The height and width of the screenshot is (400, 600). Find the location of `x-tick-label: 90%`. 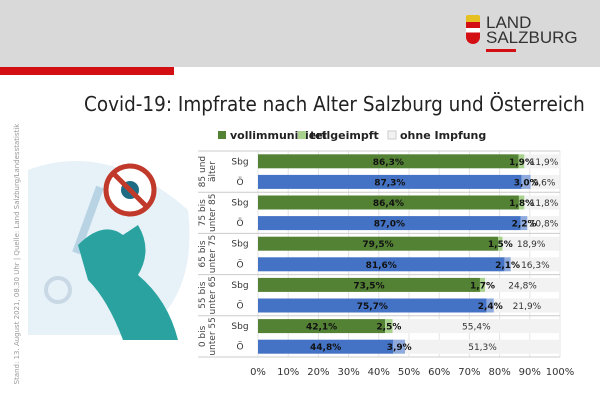

x-tick-label: 90% is located at coordinates (530, 372).